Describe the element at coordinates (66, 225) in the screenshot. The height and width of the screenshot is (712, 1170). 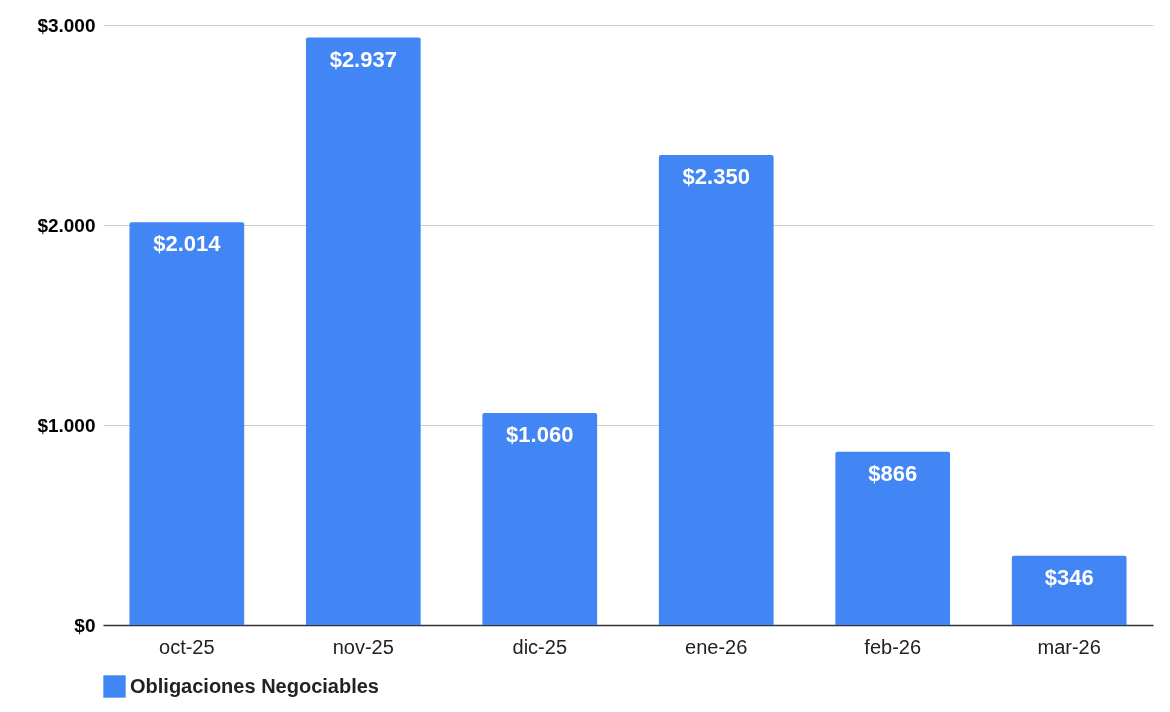
I see `y-tick-label: $2.000` at that location.